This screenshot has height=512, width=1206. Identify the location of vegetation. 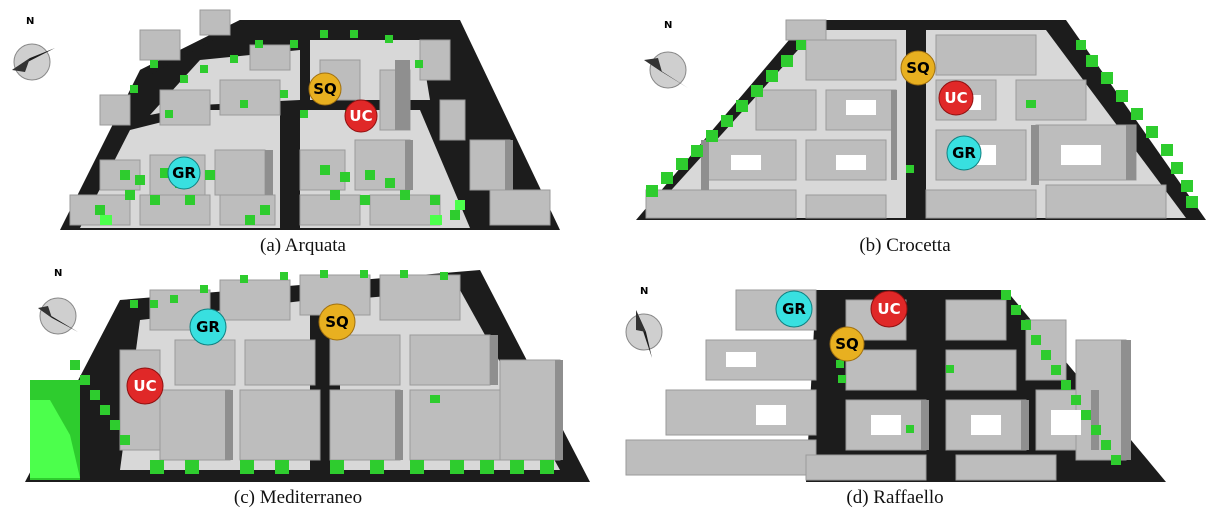
(978, 377).